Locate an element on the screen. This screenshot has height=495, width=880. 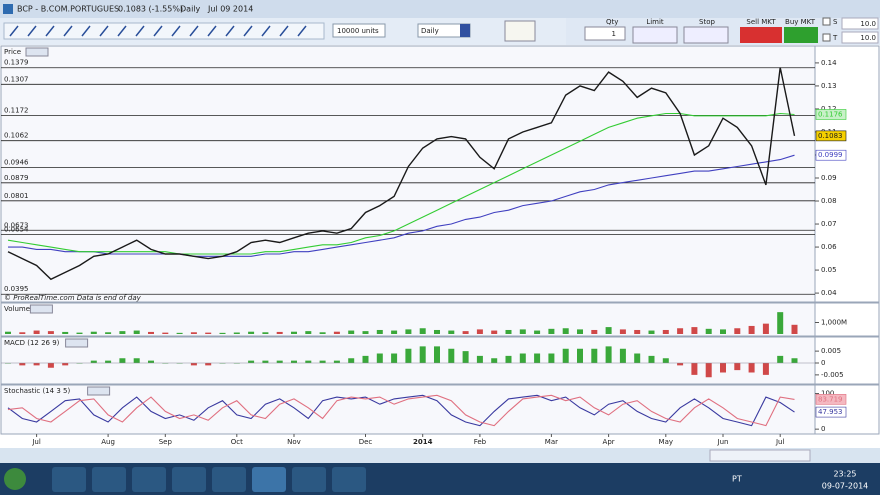
y-tick-label: 0.04 is located at coordinates (829, 293).